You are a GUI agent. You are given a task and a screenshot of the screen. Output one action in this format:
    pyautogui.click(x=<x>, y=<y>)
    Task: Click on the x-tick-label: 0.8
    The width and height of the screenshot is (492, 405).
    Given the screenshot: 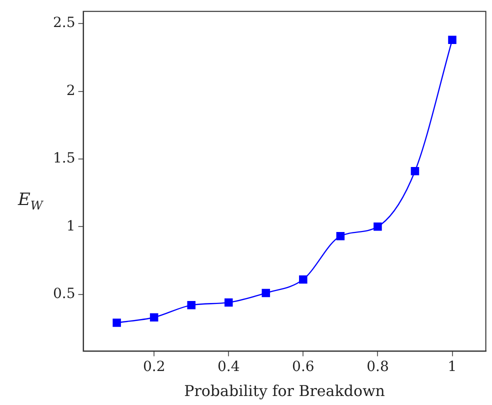 What is the action you would take?
    pyautogui.click(x=377, y=367)
    